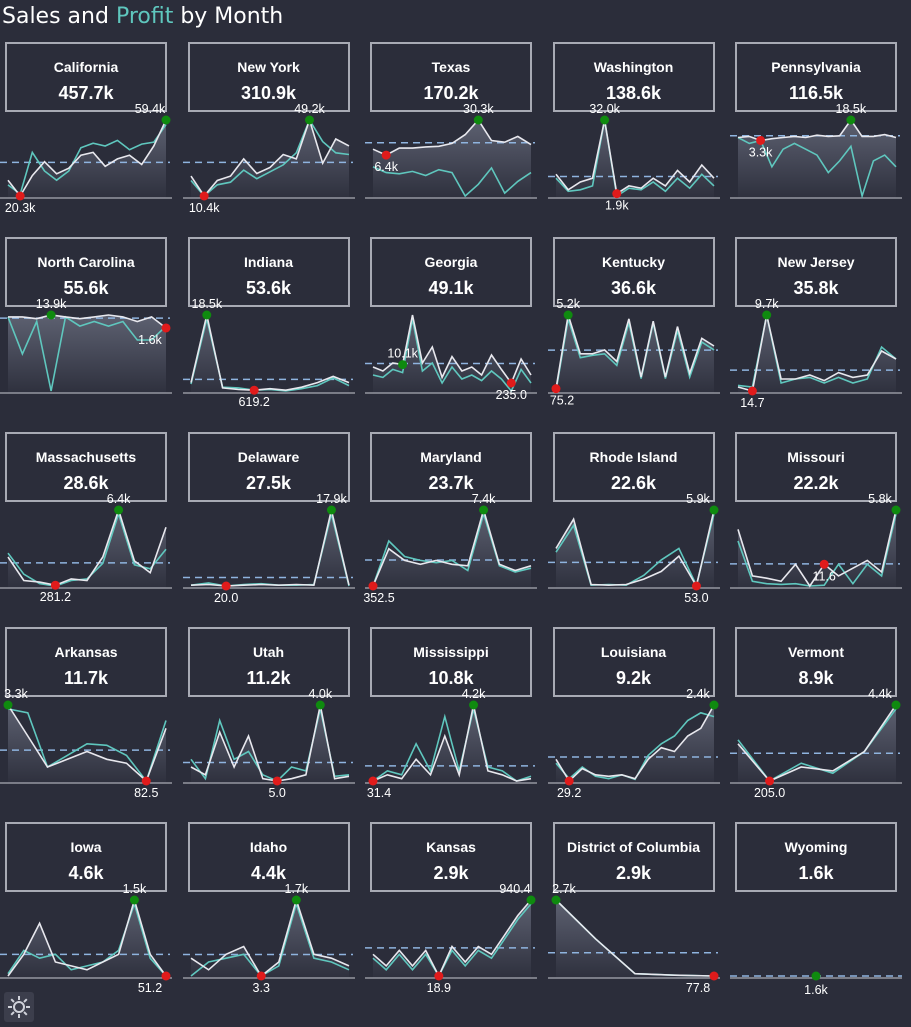 The image size is (911, 1027). I want to click on min-value-label: 205.0, so click(769, 793).